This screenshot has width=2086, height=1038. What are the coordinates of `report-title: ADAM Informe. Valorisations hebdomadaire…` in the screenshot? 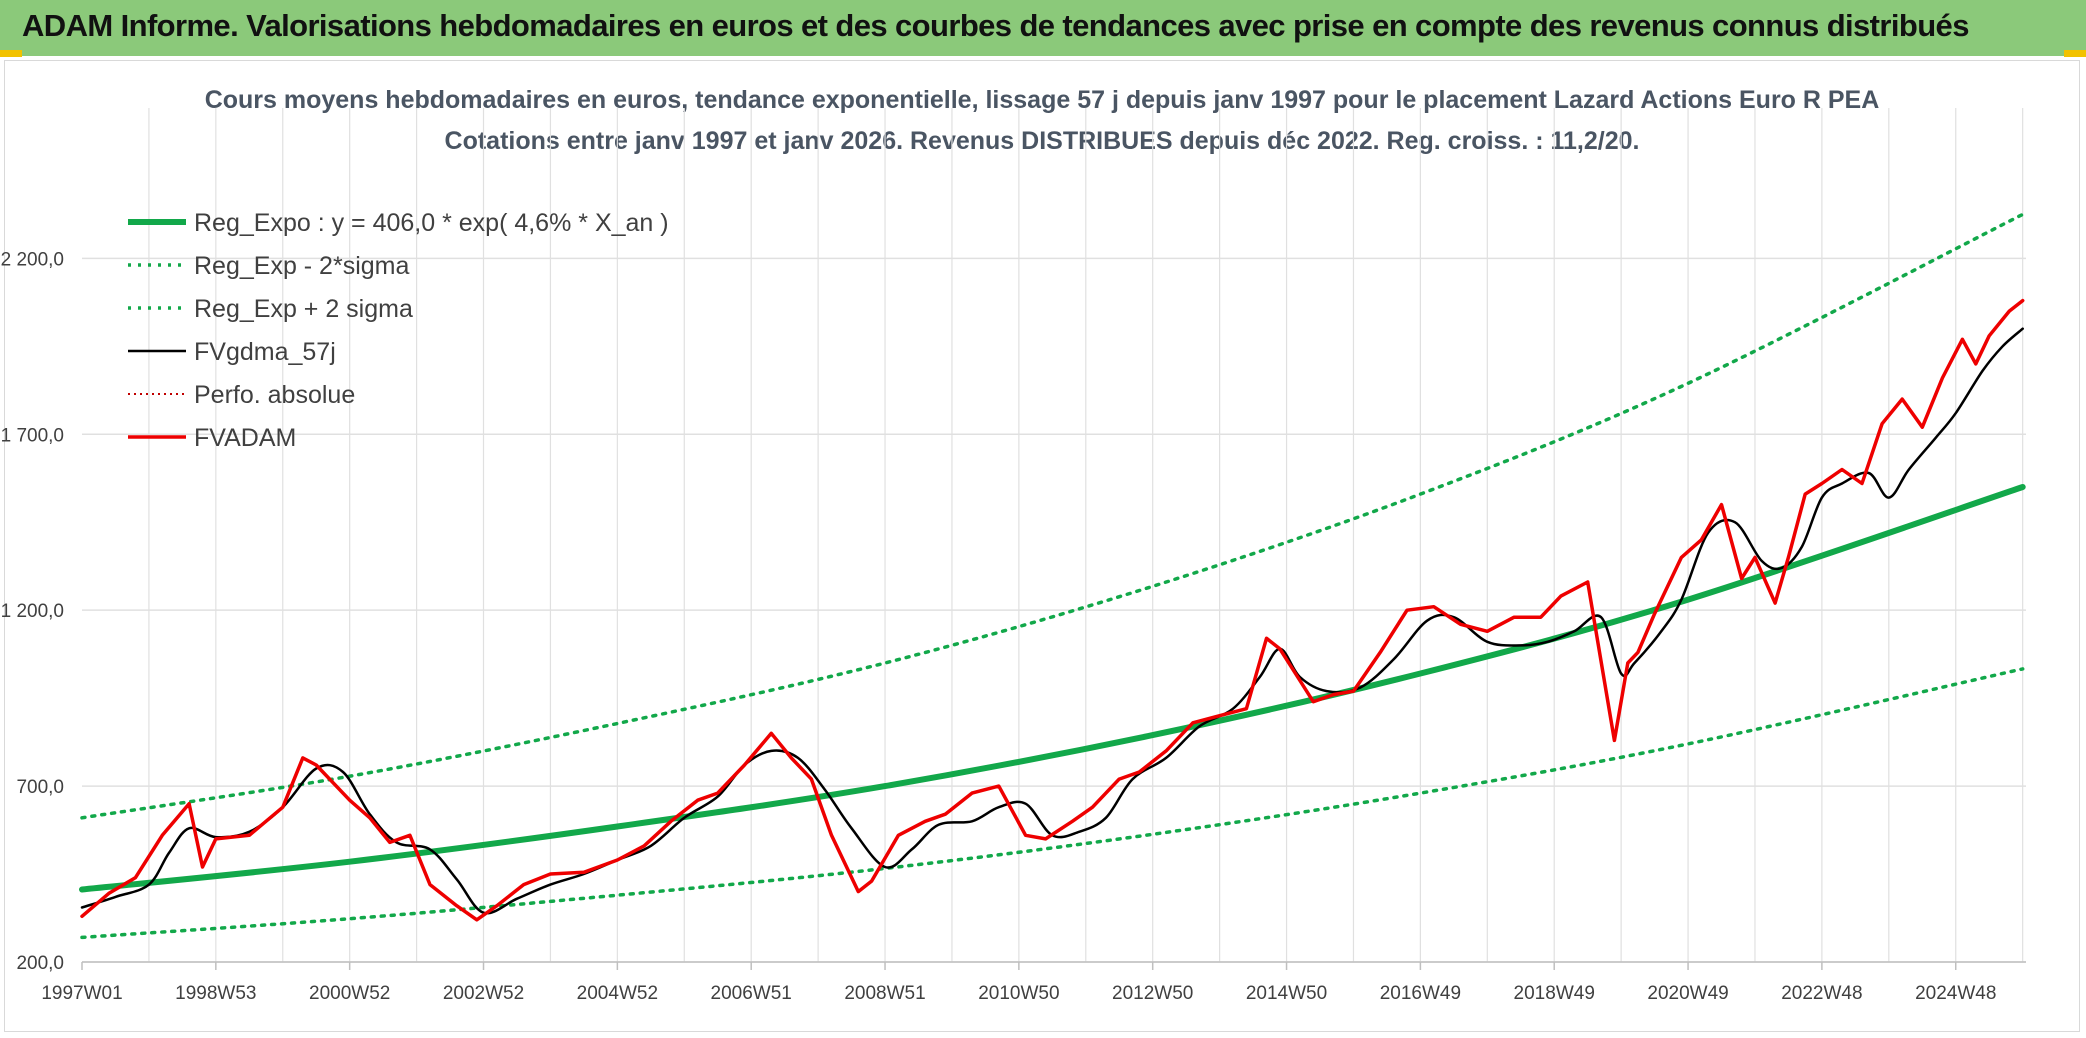 It's located at (995, 25).